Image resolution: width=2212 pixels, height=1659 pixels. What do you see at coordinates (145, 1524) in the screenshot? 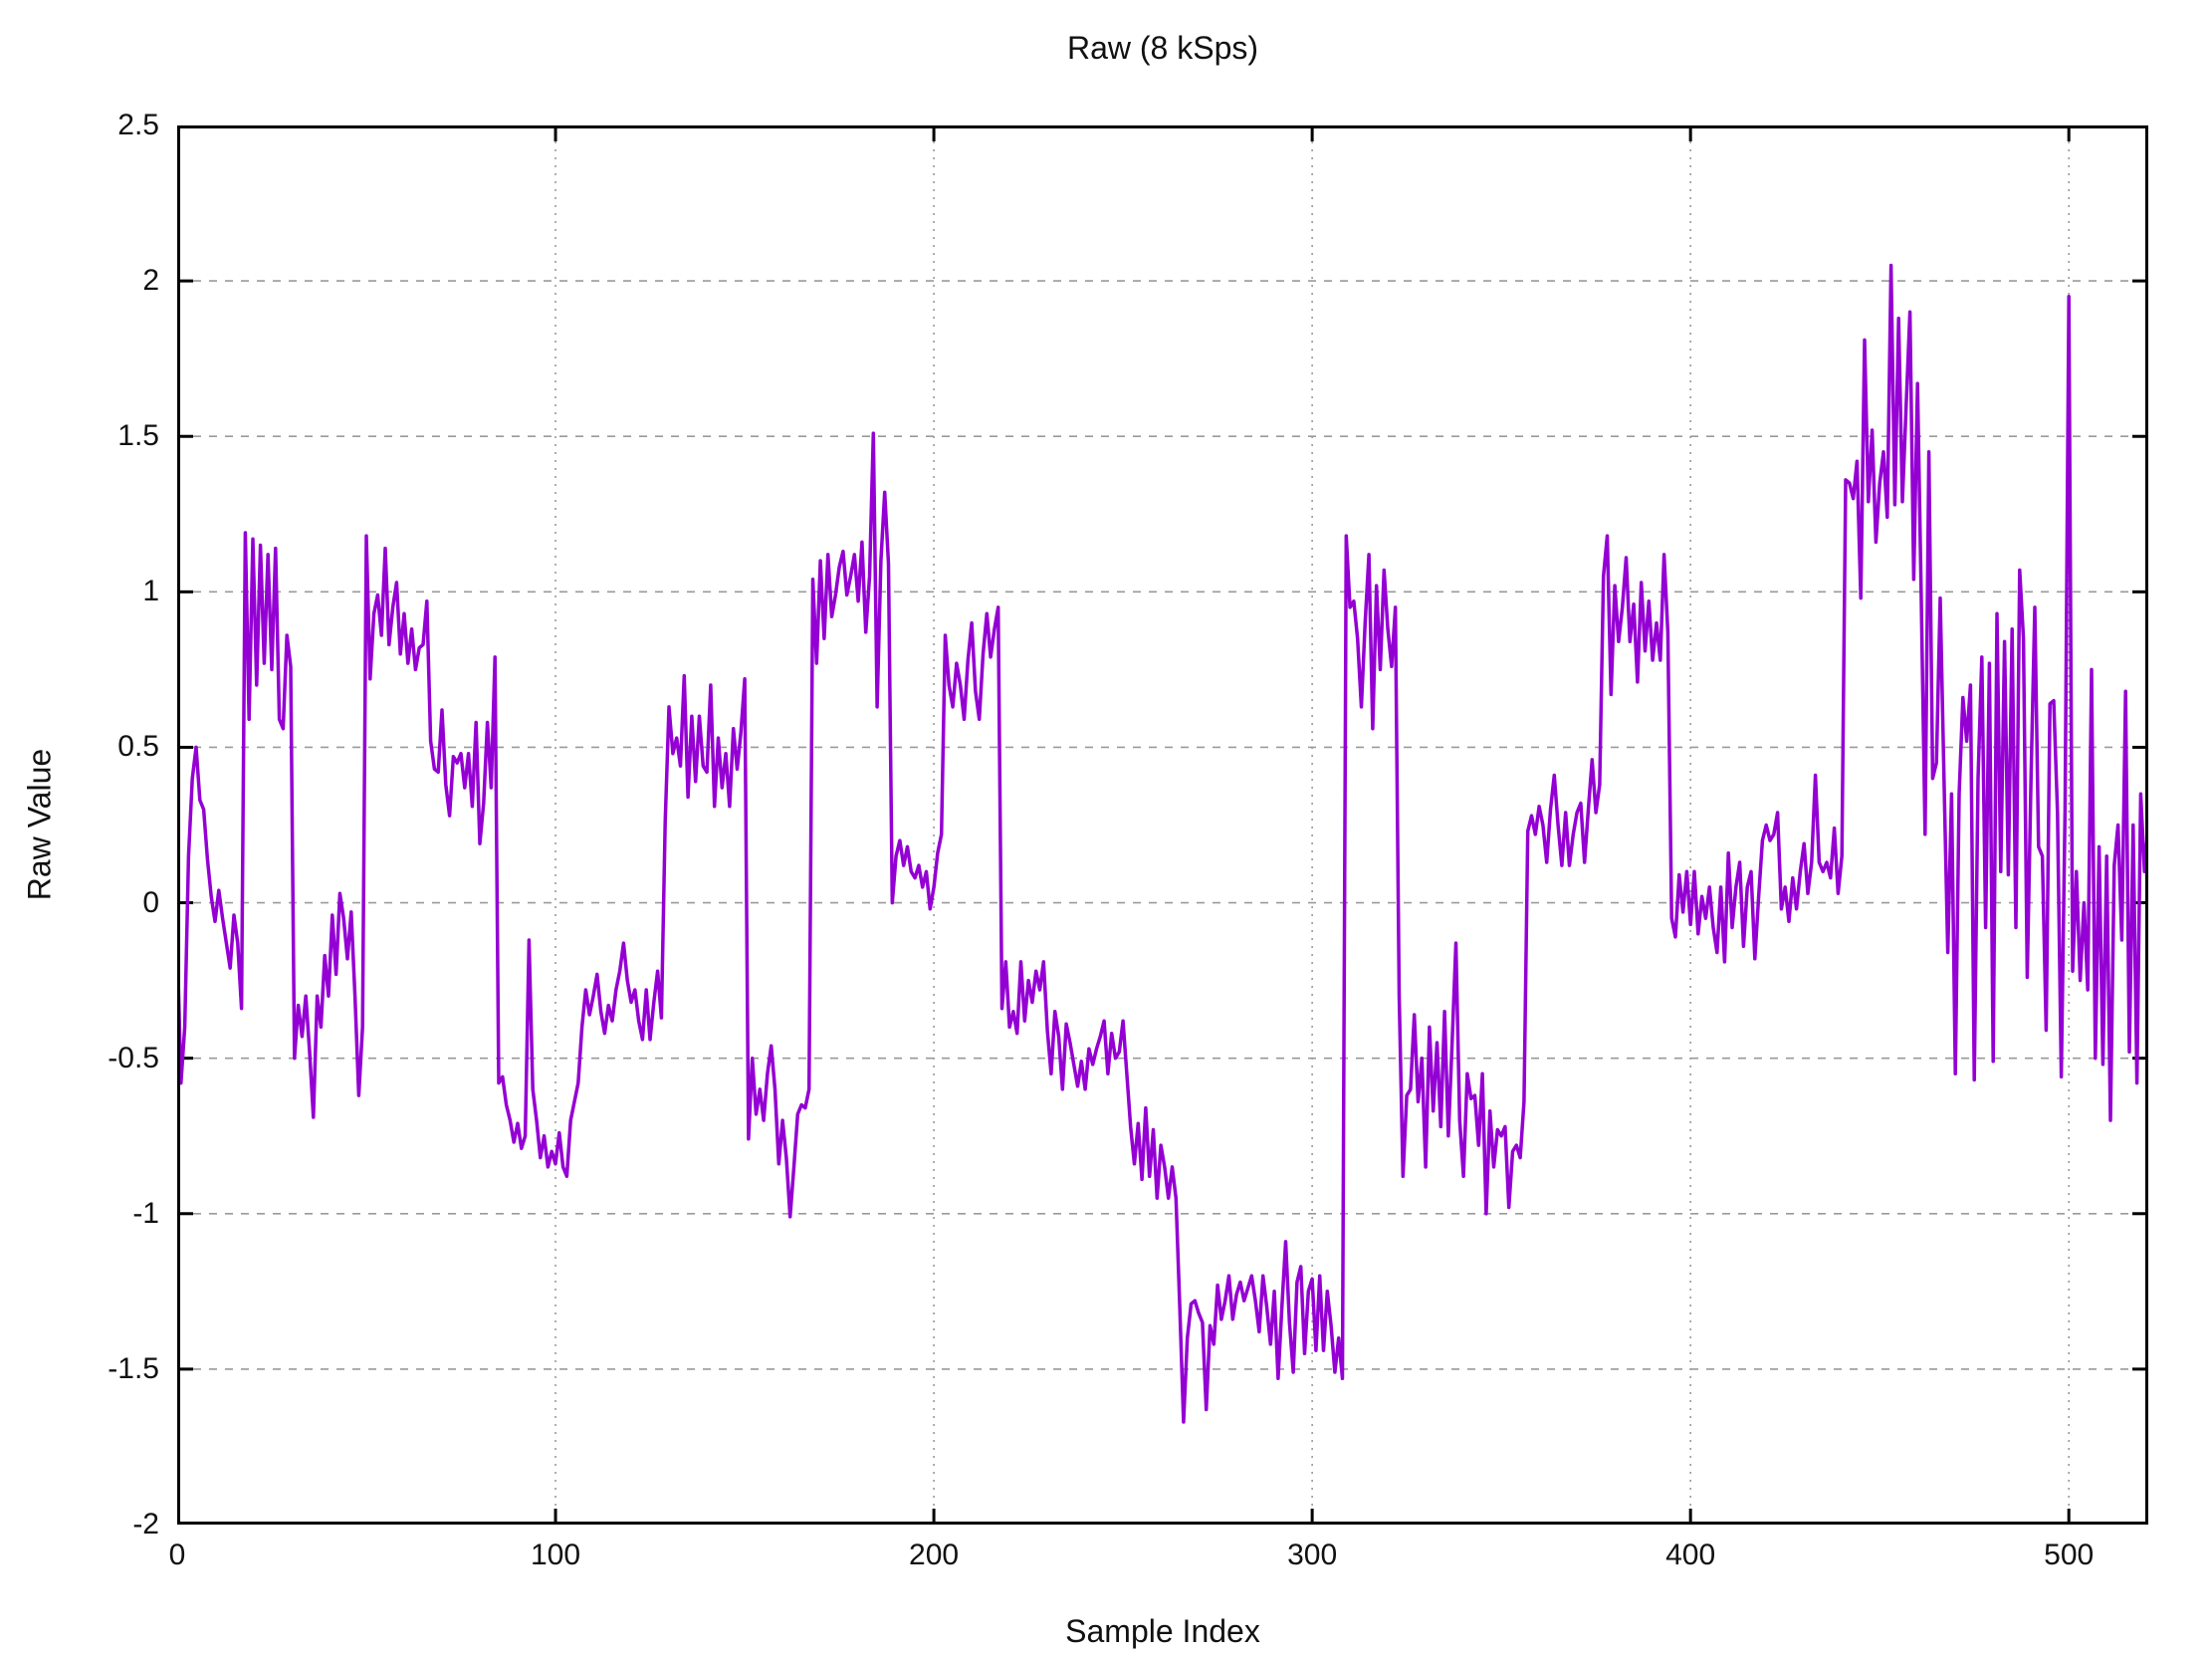
I see `y-tick-label: -2` at bounding box center [145, 1524].